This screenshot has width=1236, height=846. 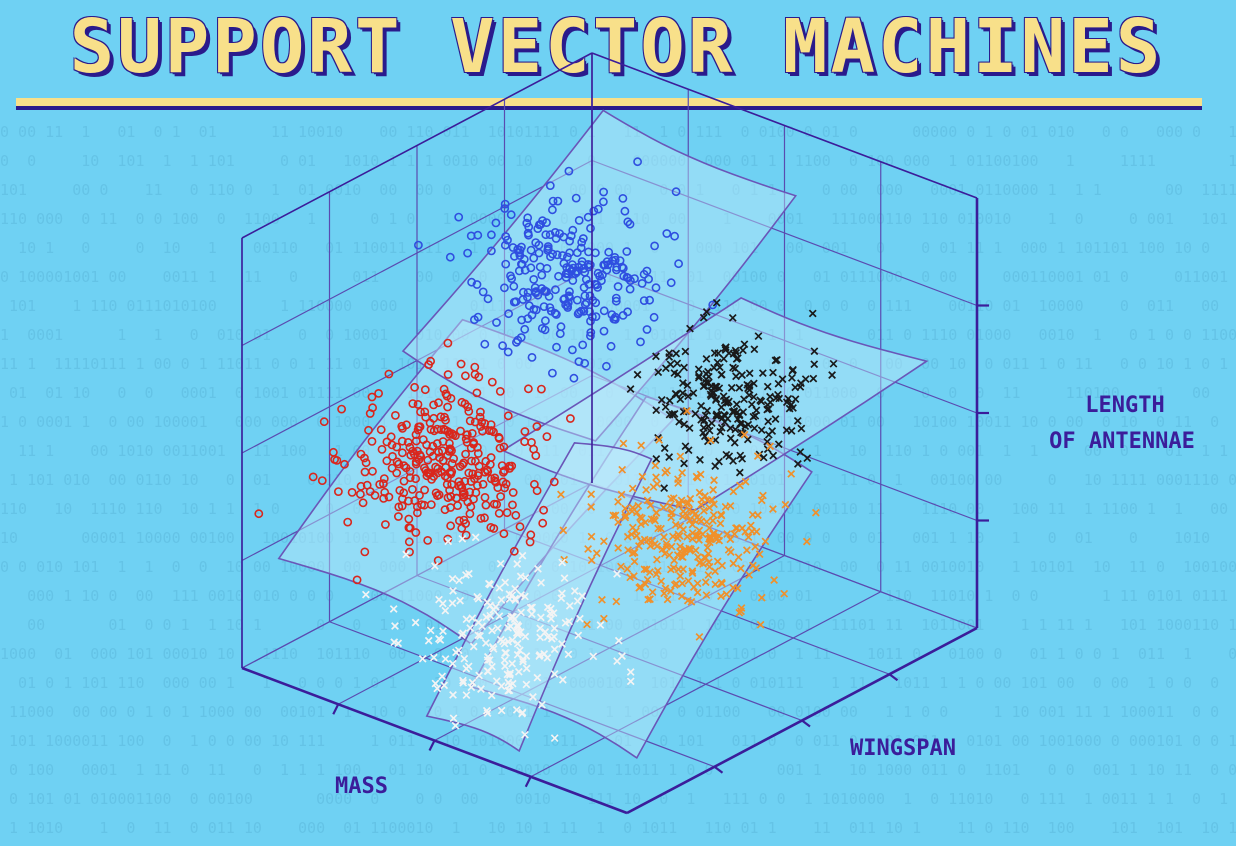 I want to click on floor-grid-line, so click(x=706, y=684).